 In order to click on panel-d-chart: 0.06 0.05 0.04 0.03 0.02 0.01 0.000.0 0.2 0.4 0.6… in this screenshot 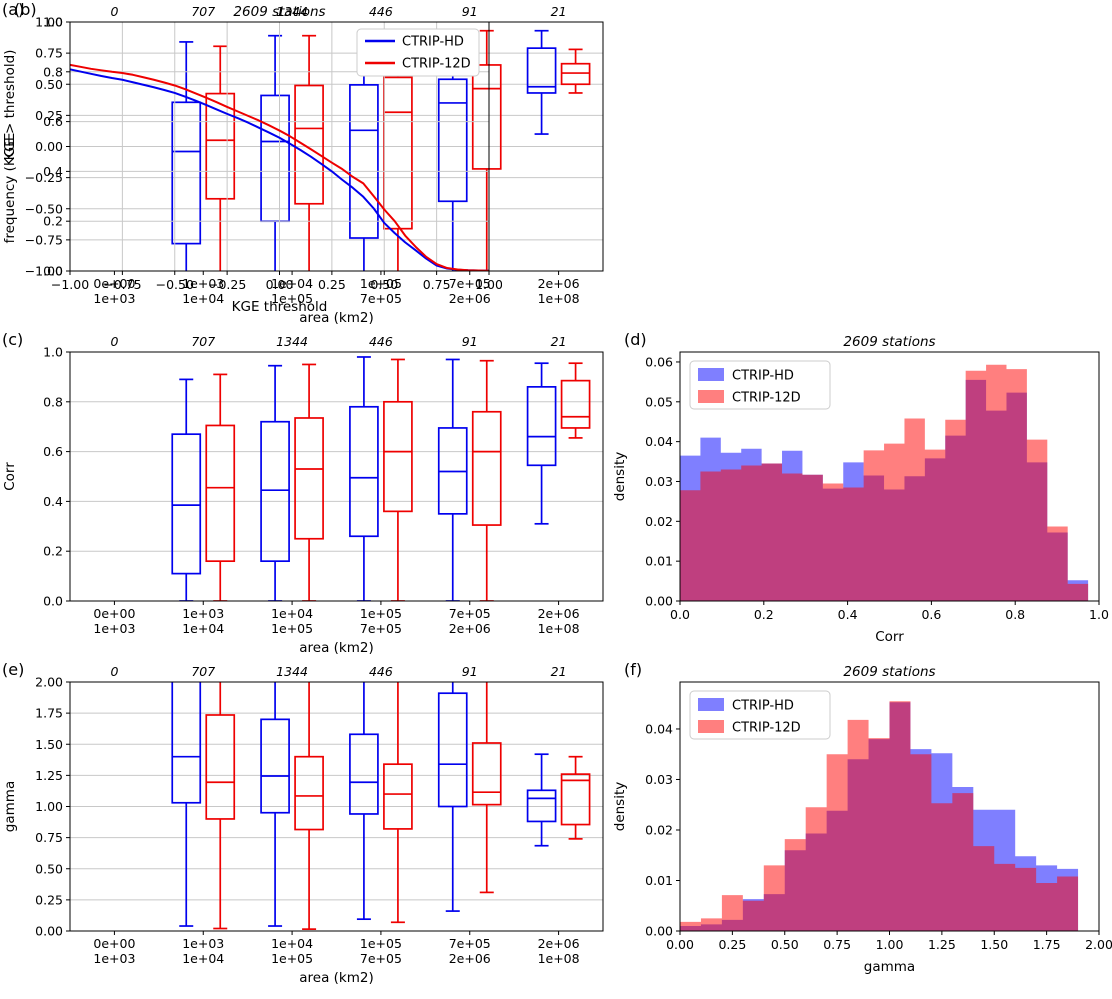, I will do `click(860, 487)`.